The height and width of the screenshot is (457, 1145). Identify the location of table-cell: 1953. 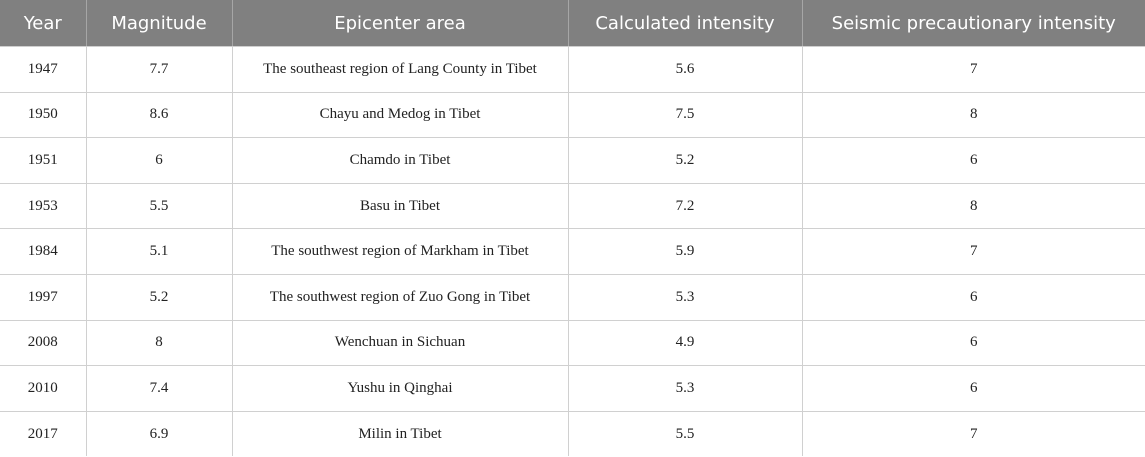
(43, 206).